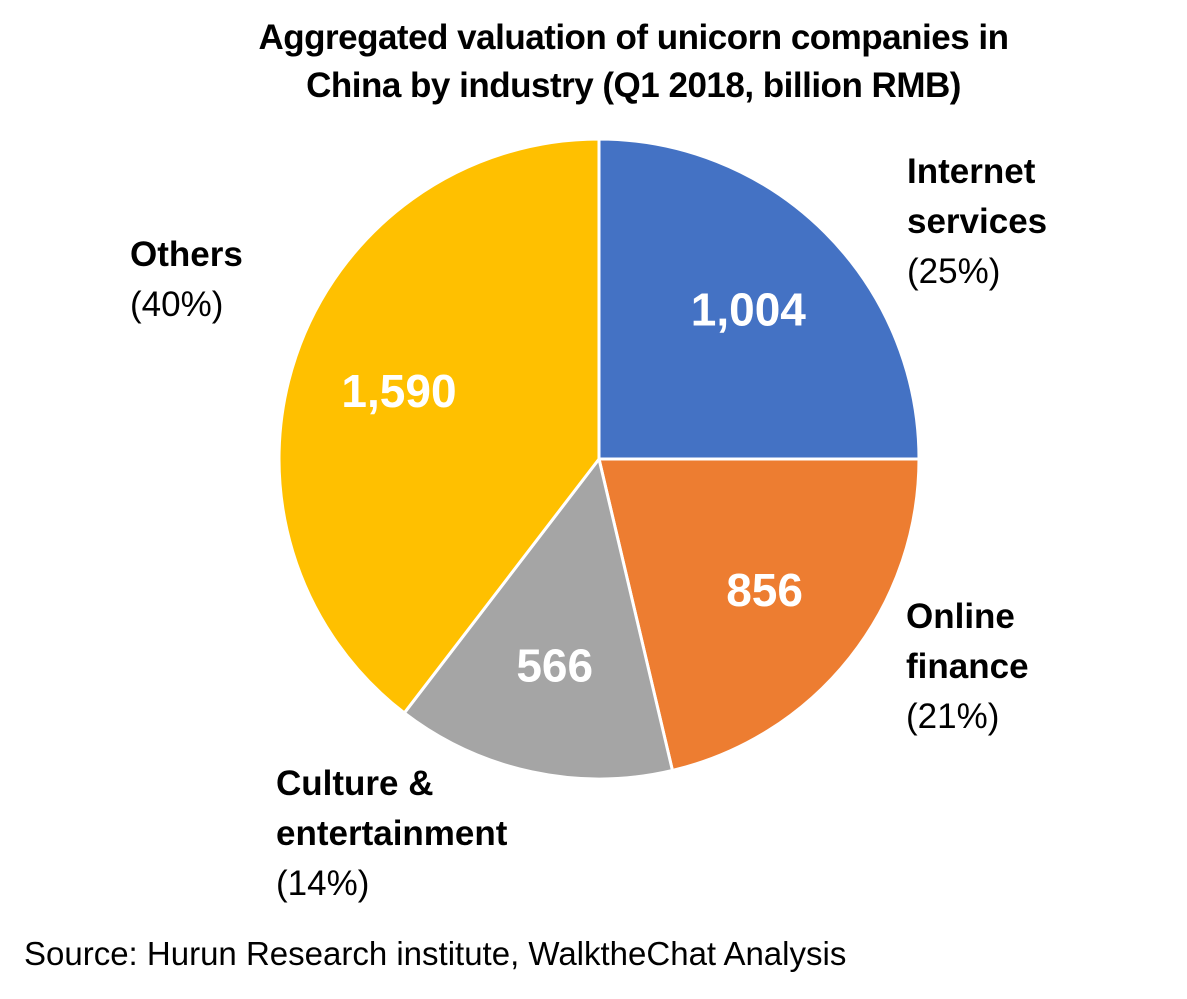 This screenshot has width=1187, height=999. I want to click on pie-value-label-2: 566, so click(554, 666).